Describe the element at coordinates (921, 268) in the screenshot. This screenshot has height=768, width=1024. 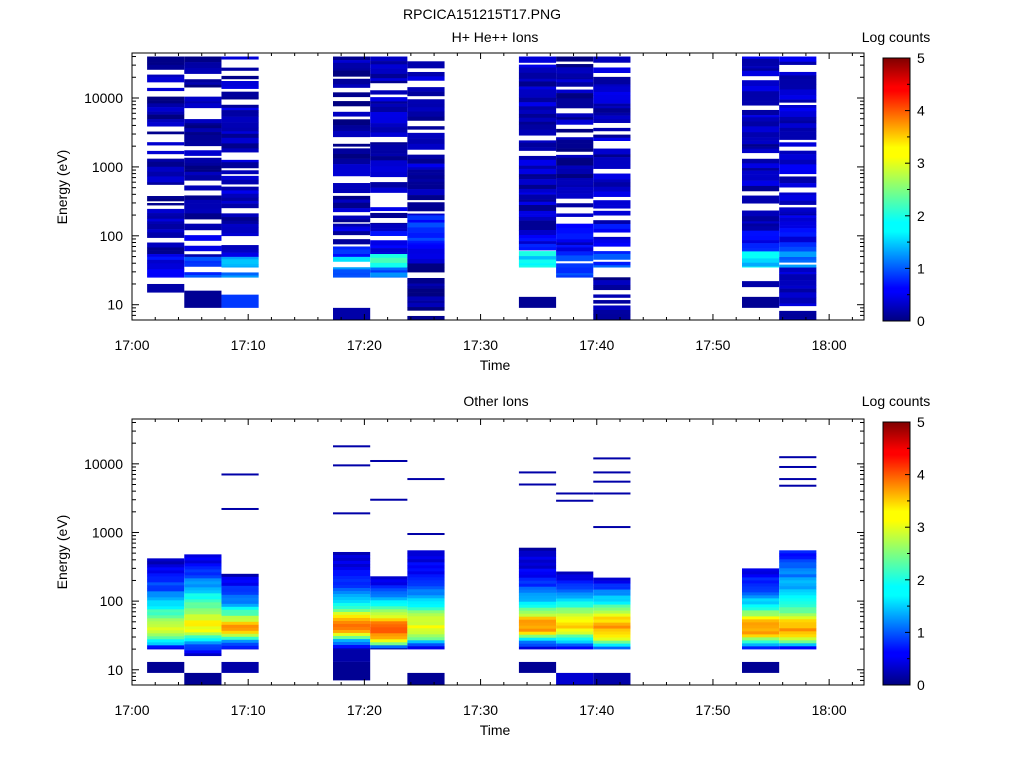
I see `colorbar-tick-label: 1` at that location.